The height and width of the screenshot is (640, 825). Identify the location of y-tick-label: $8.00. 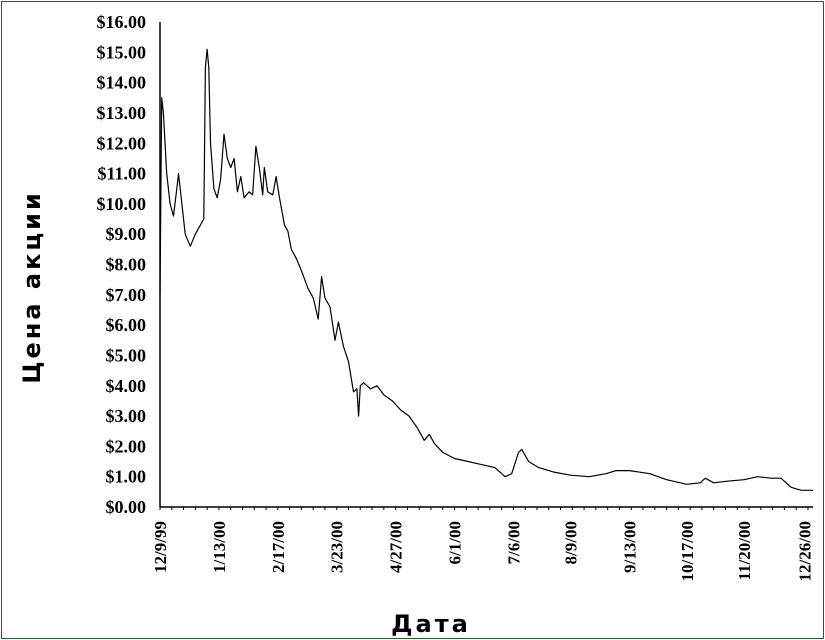
(126, 265).